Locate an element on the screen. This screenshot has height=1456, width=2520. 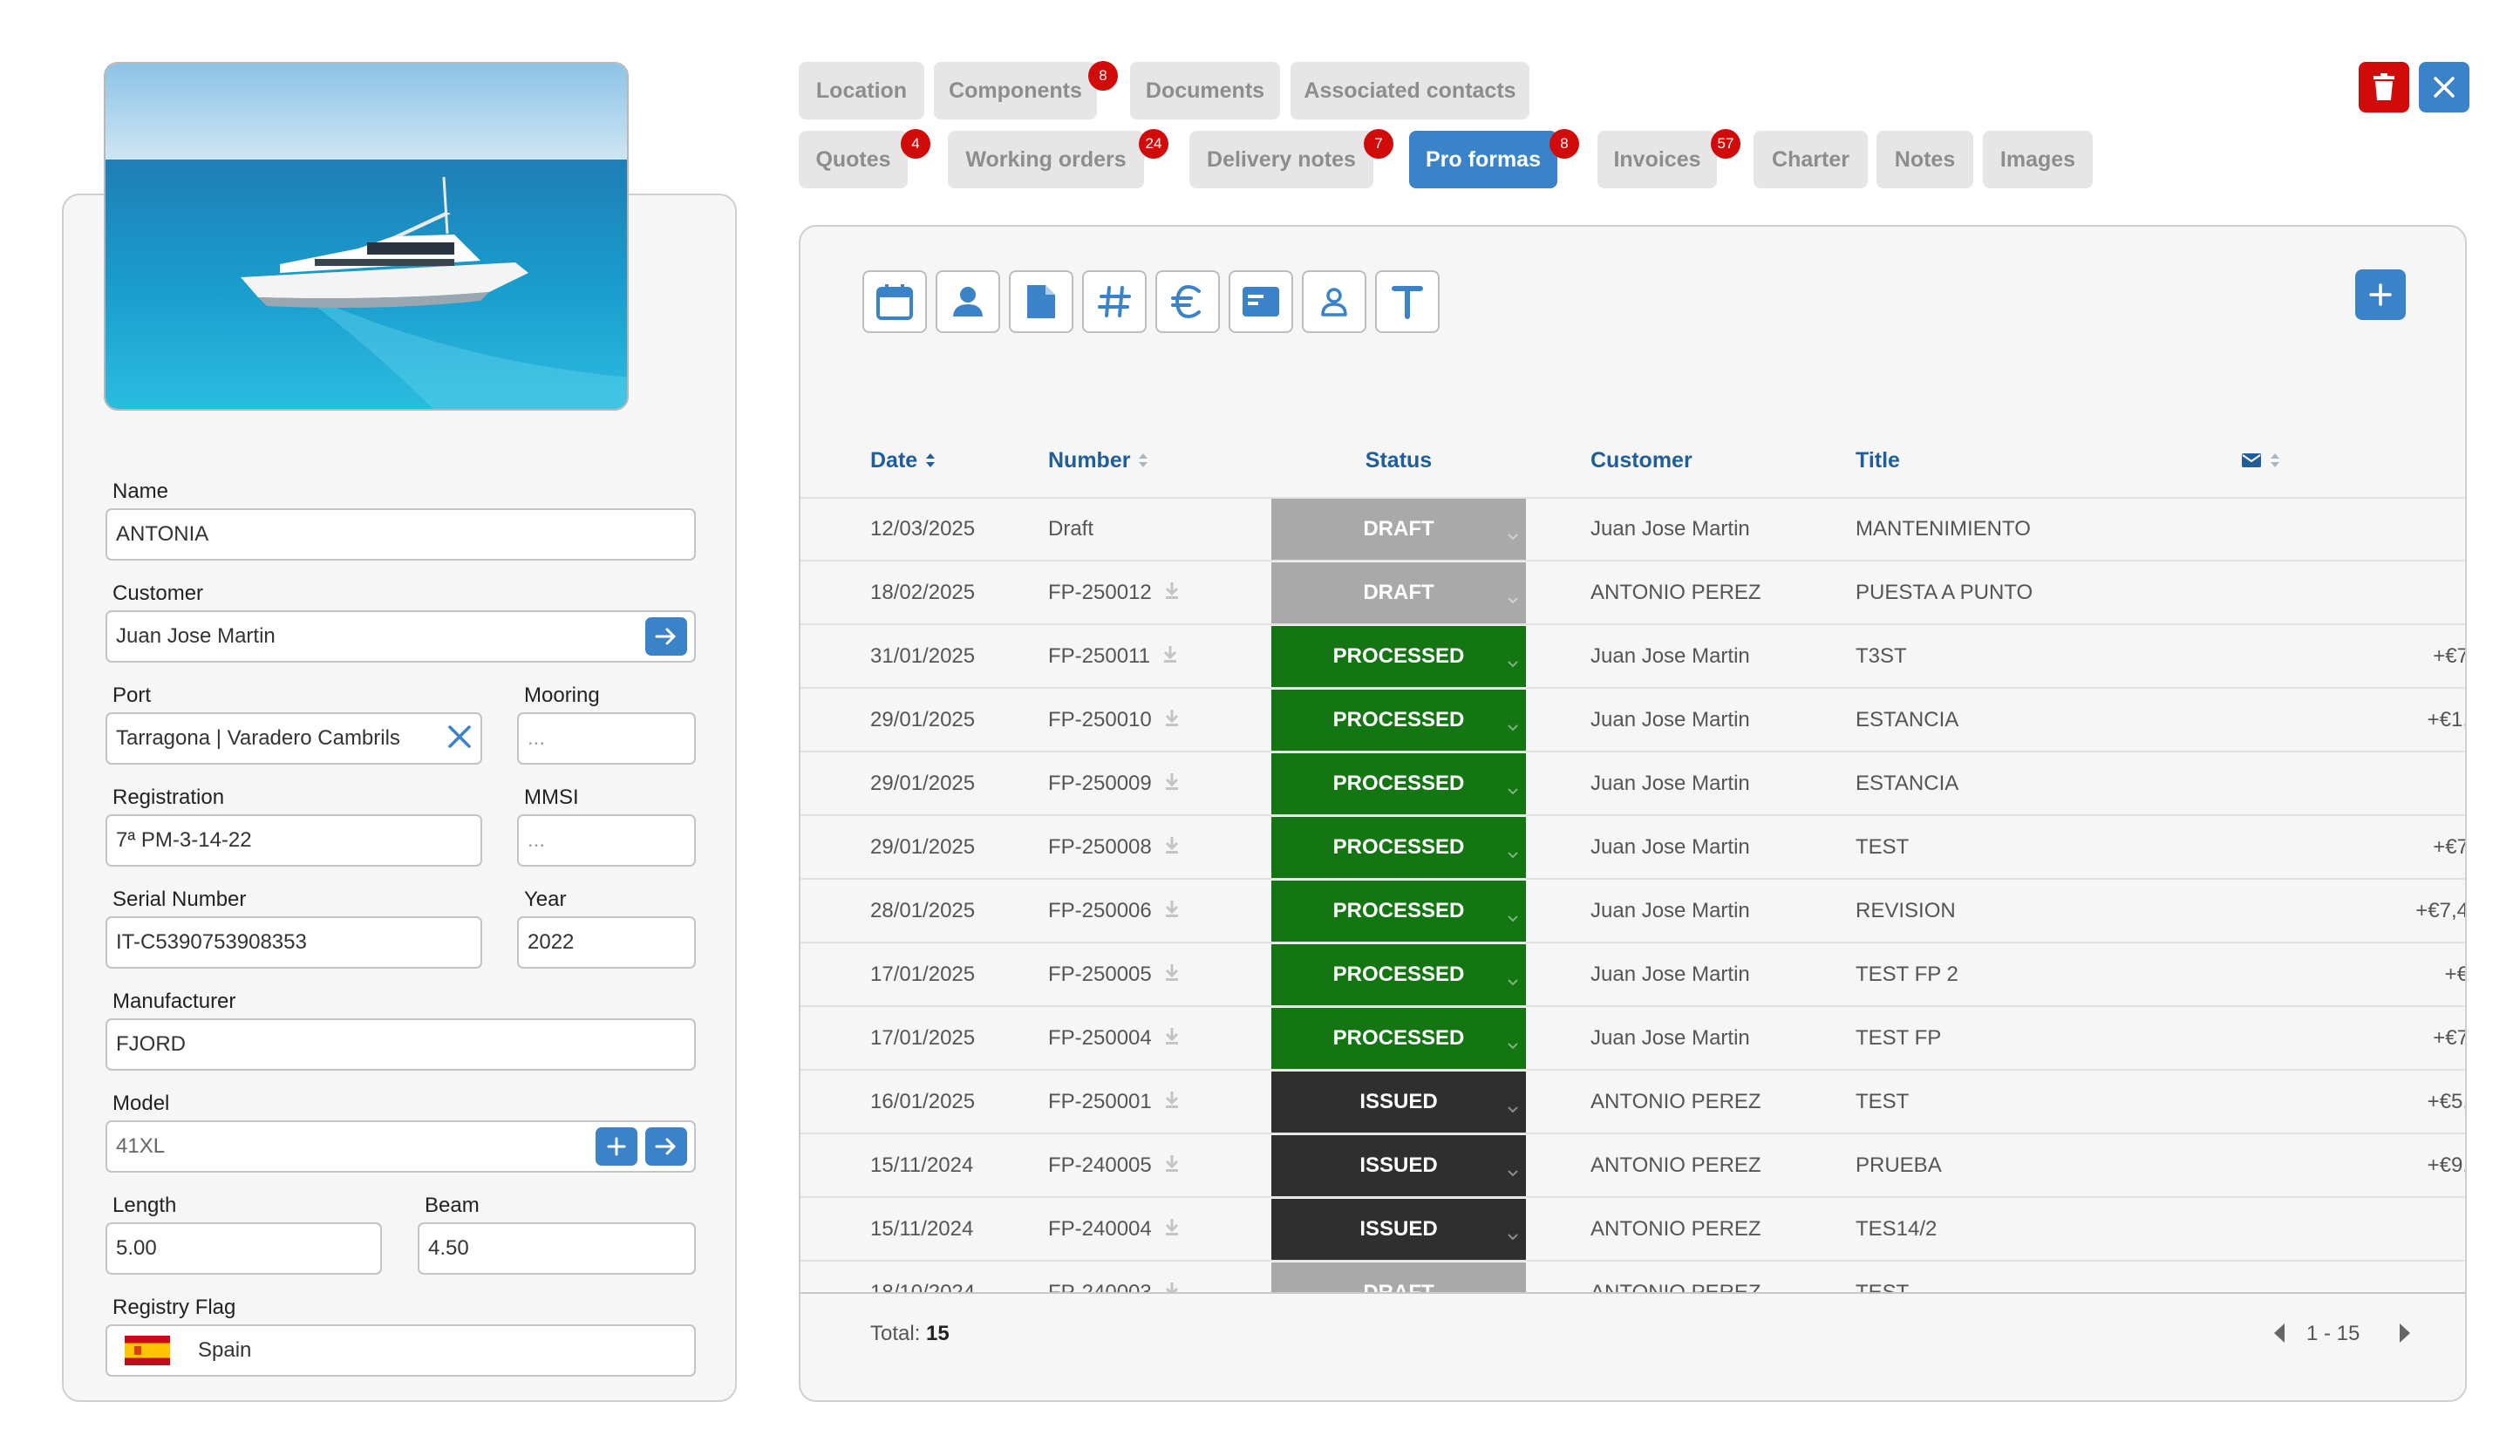
prev-page-icon is located at coordinates (2279, 1335).